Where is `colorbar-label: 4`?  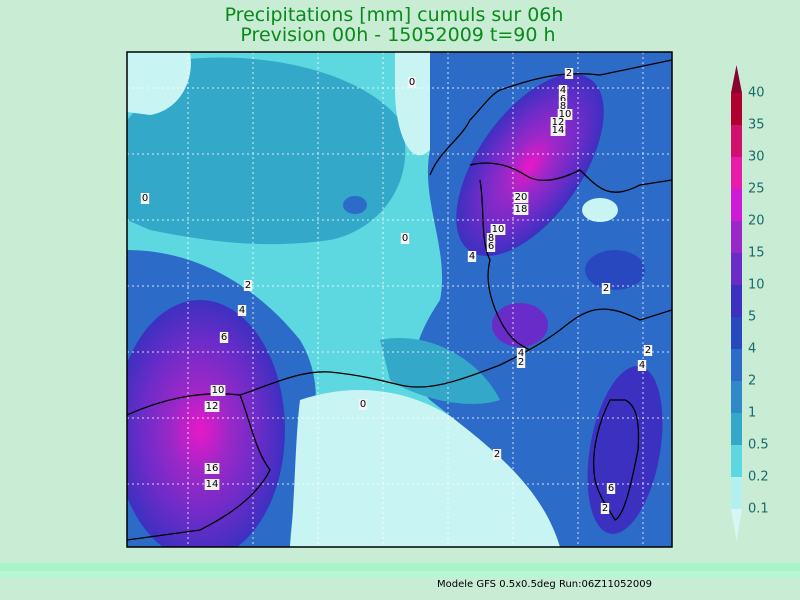 colorbar-label: 4 is located at coordinates (752, 349).